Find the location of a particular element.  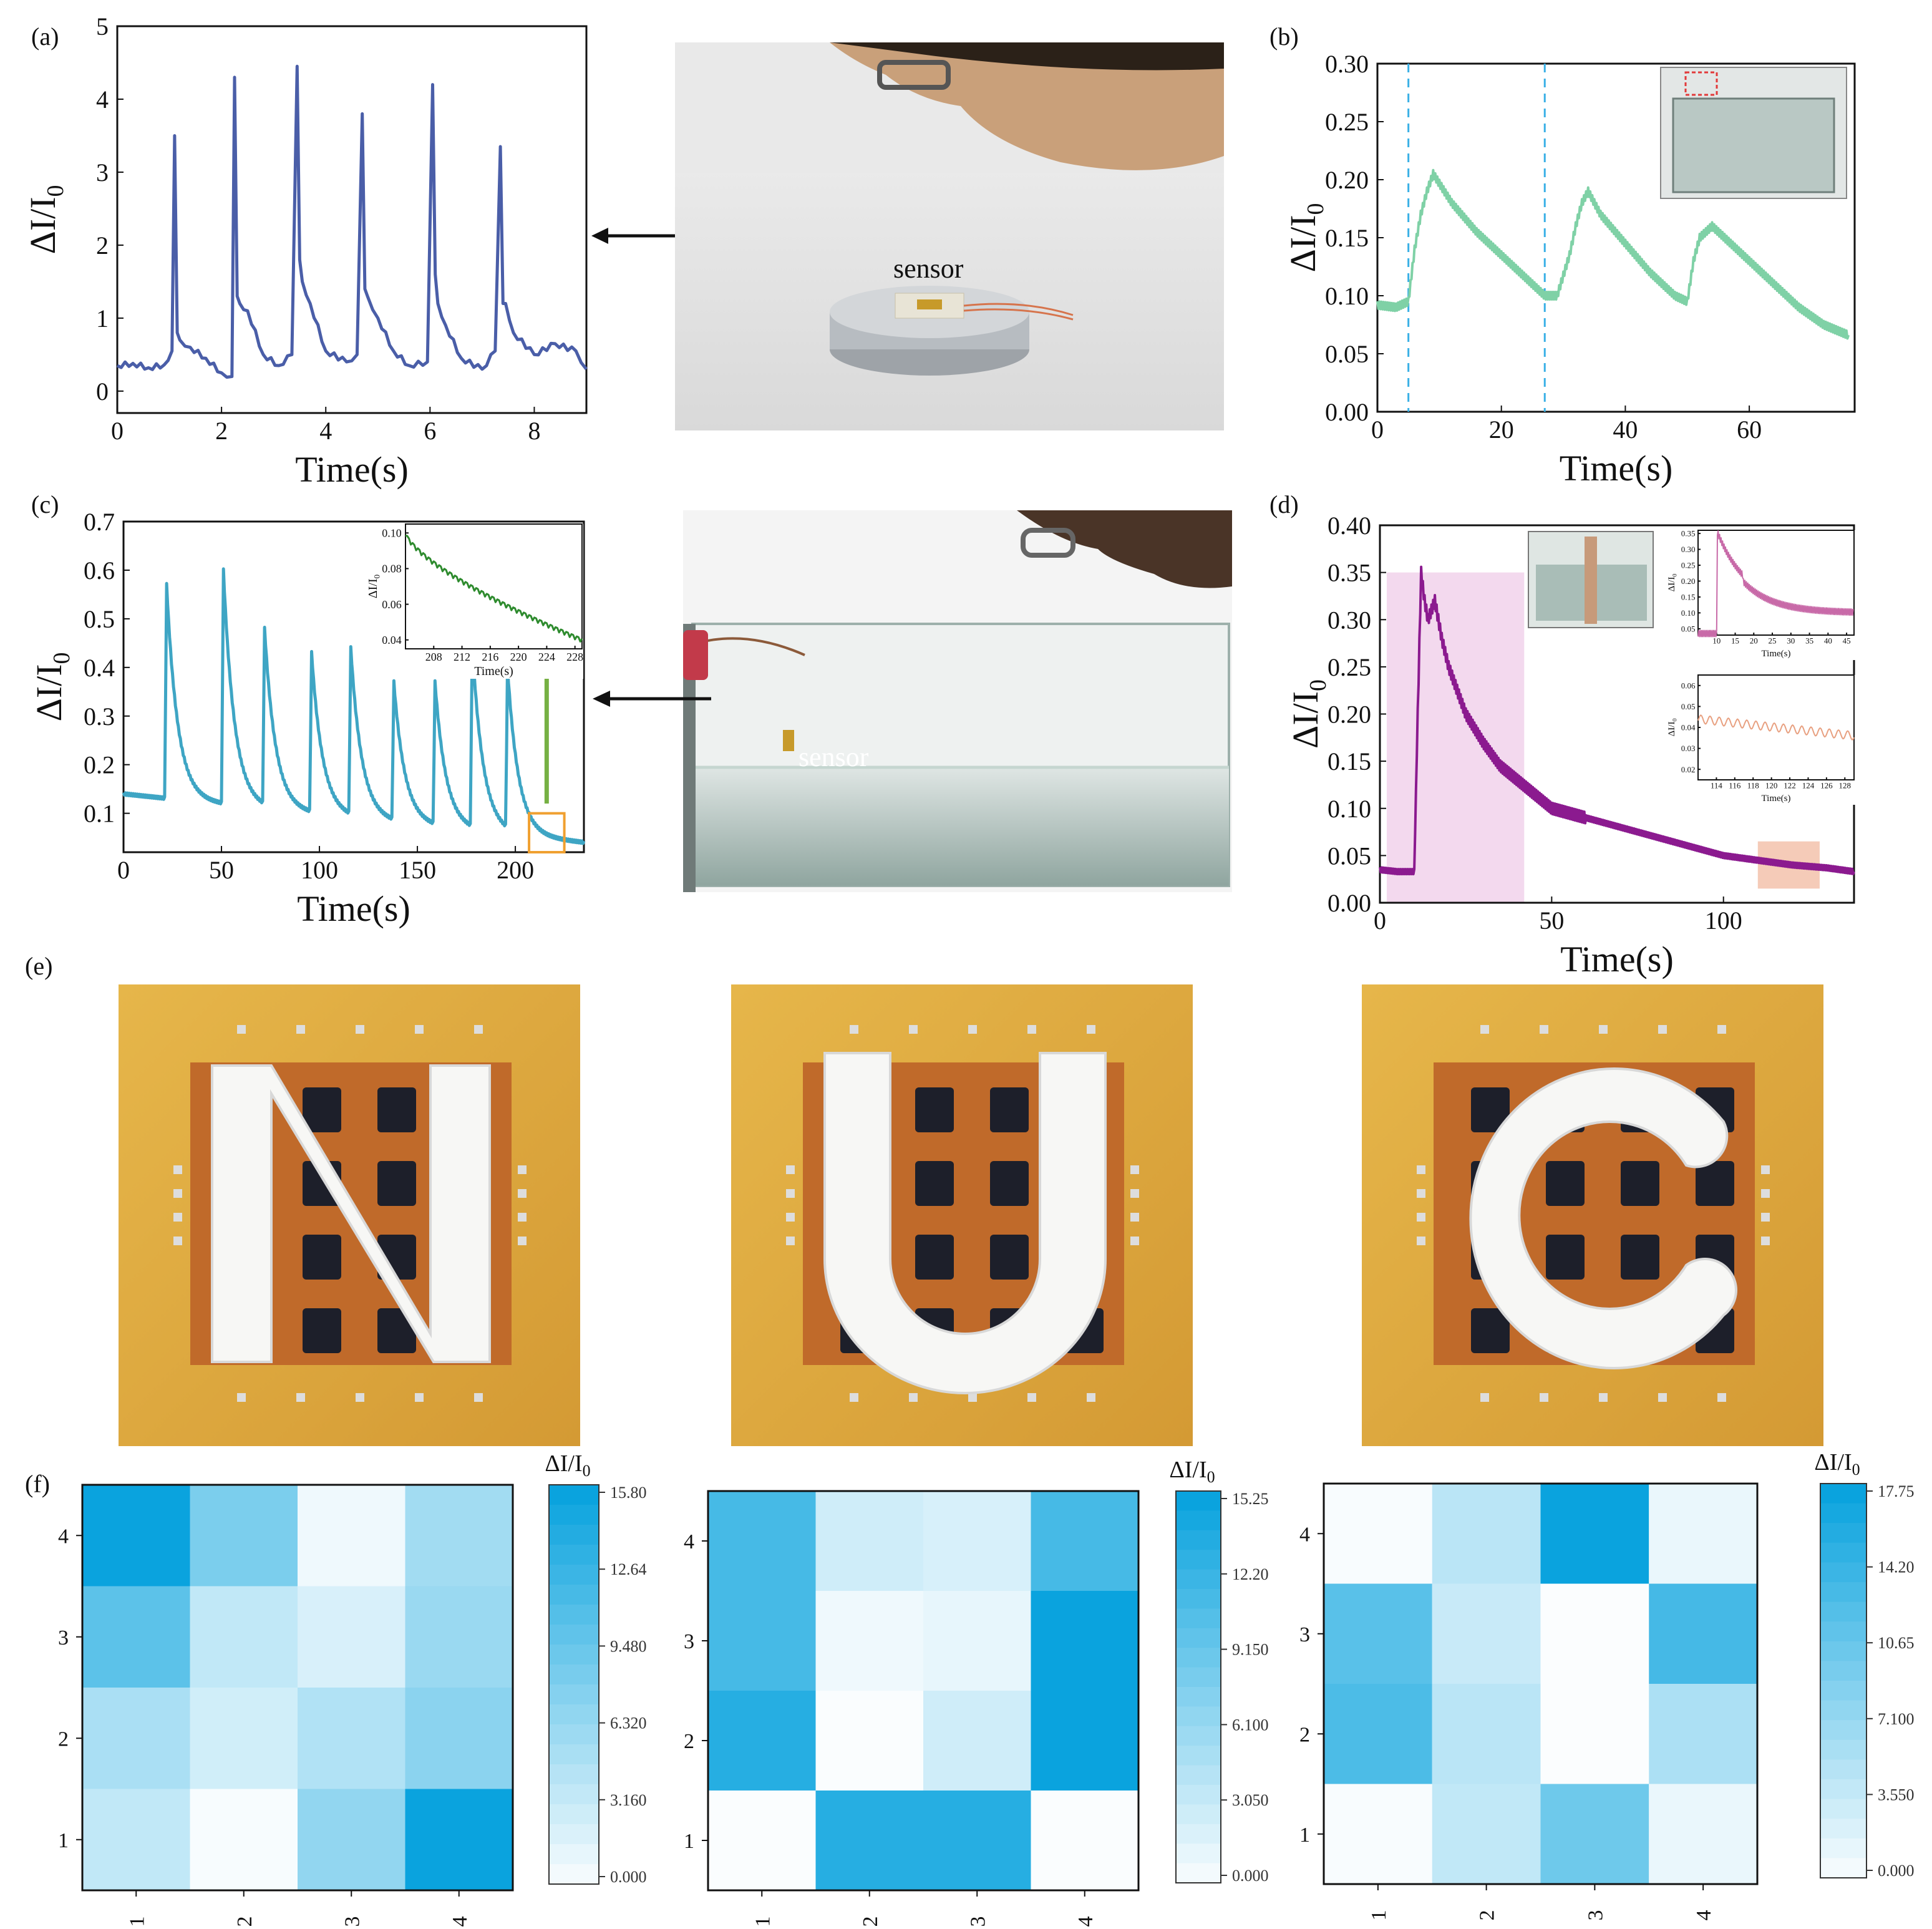

x-tick-label: 8 is located at coordinates (534, 431).